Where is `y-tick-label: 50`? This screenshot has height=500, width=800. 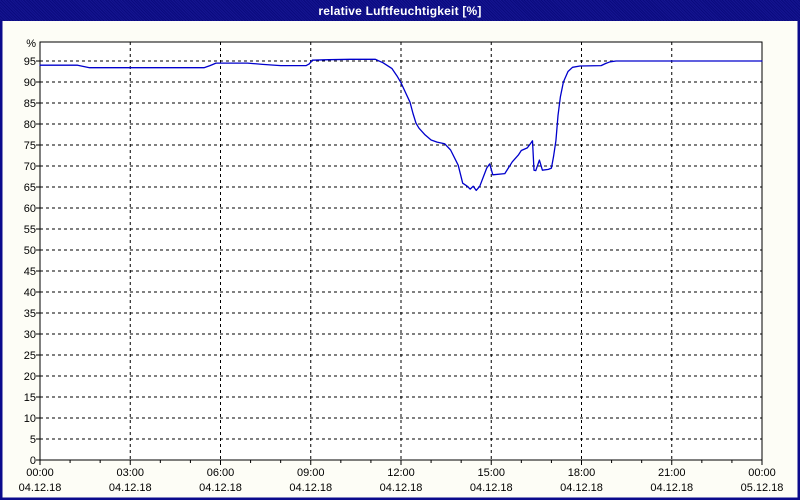
y-tick-label: 50 is located at coordinates (30, 251).